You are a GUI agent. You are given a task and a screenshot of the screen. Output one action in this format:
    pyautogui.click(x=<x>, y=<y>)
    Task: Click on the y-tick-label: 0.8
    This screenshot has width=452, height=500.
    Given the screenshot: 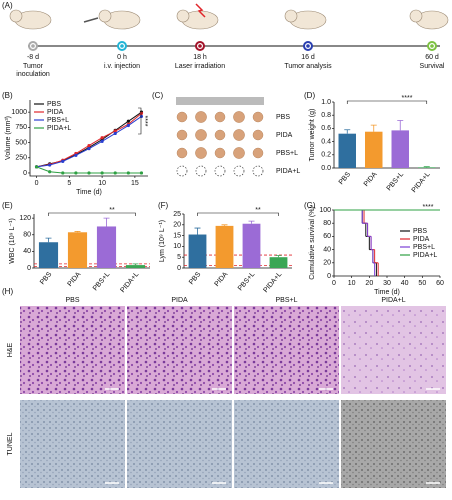 What is the action you would take?
    pyautogui.click(x=326, y=115)
    